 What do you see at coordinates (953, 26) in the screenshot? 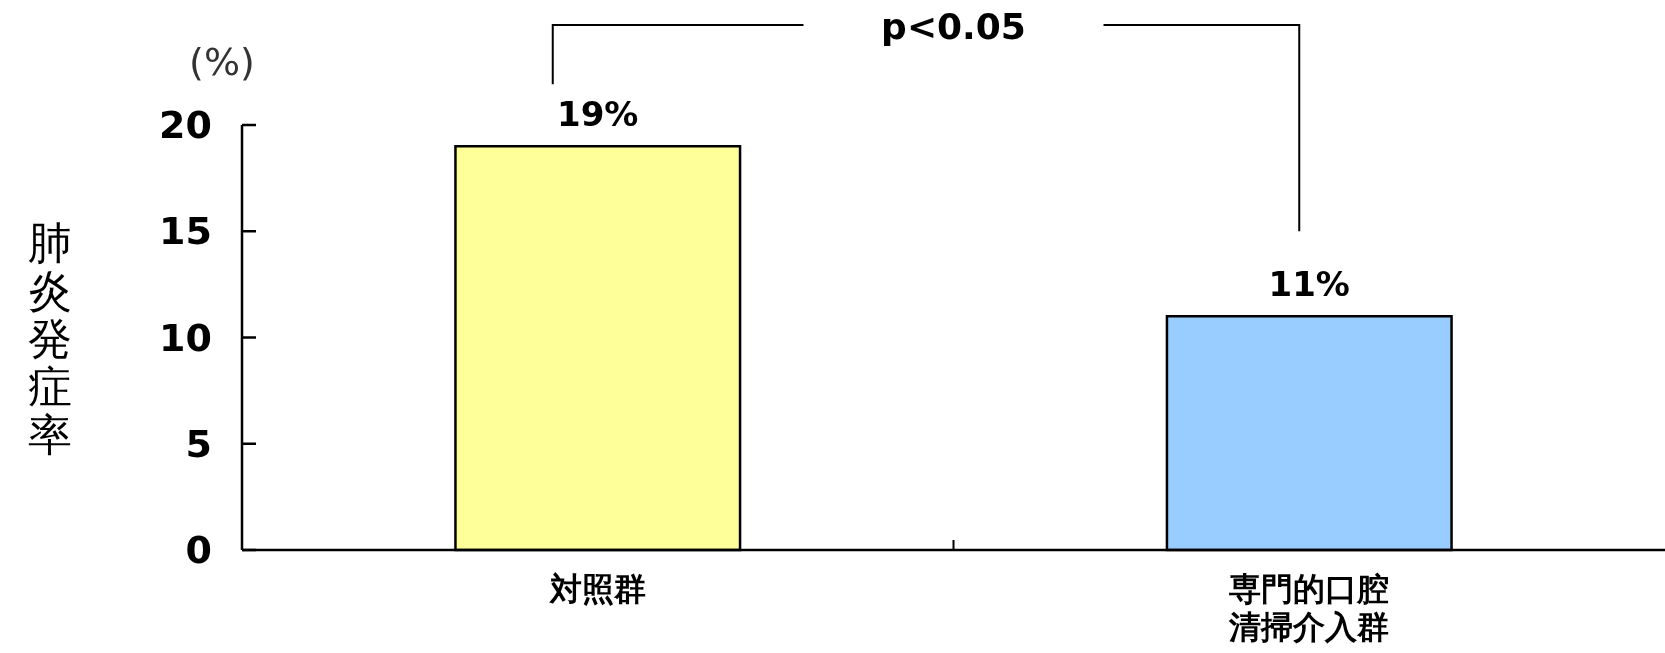
I see `text: p<0.05` at bounding box center [953, 26].